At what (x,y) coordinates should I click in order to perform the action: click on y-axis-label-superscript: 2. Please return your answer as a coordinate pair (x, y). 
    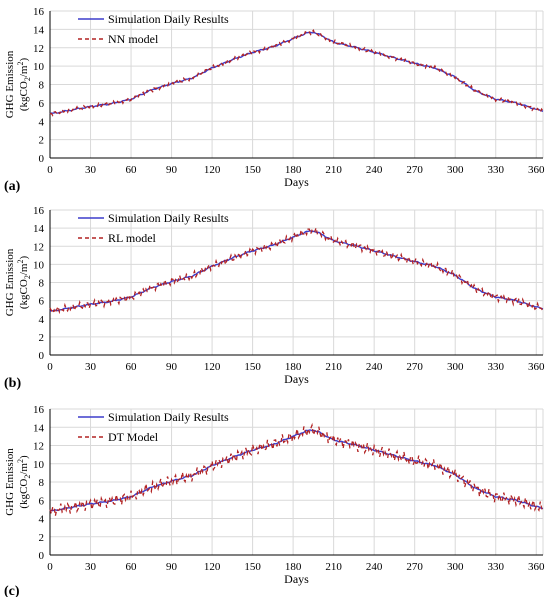
    Looking at the image, I should click on (20, 64).